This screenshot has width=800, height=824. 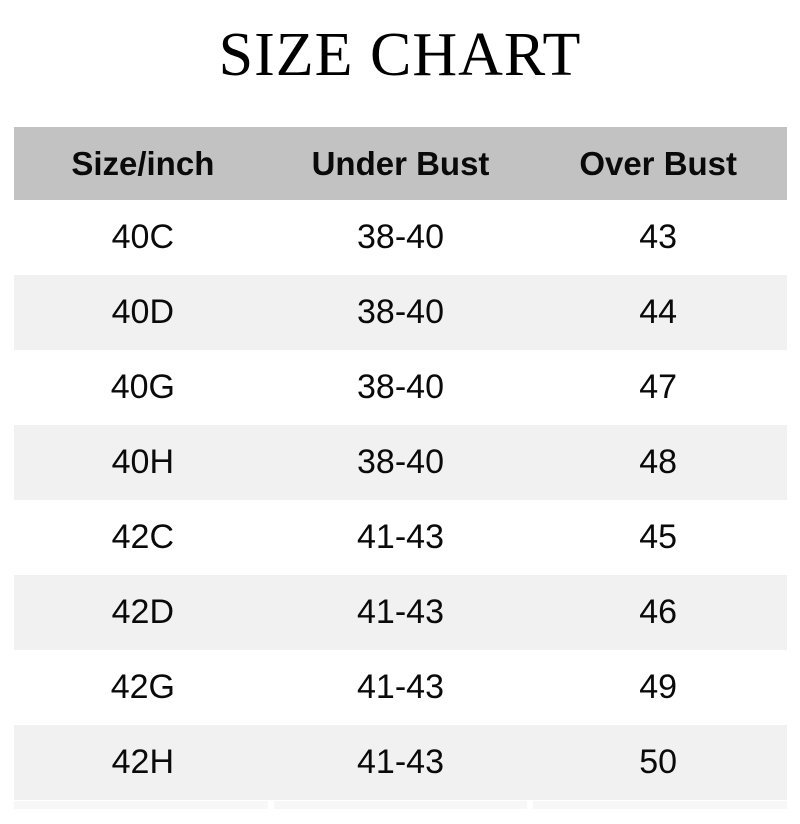 I want to click on table-row: 42G 41-43 49, so click(x=400, y=687).